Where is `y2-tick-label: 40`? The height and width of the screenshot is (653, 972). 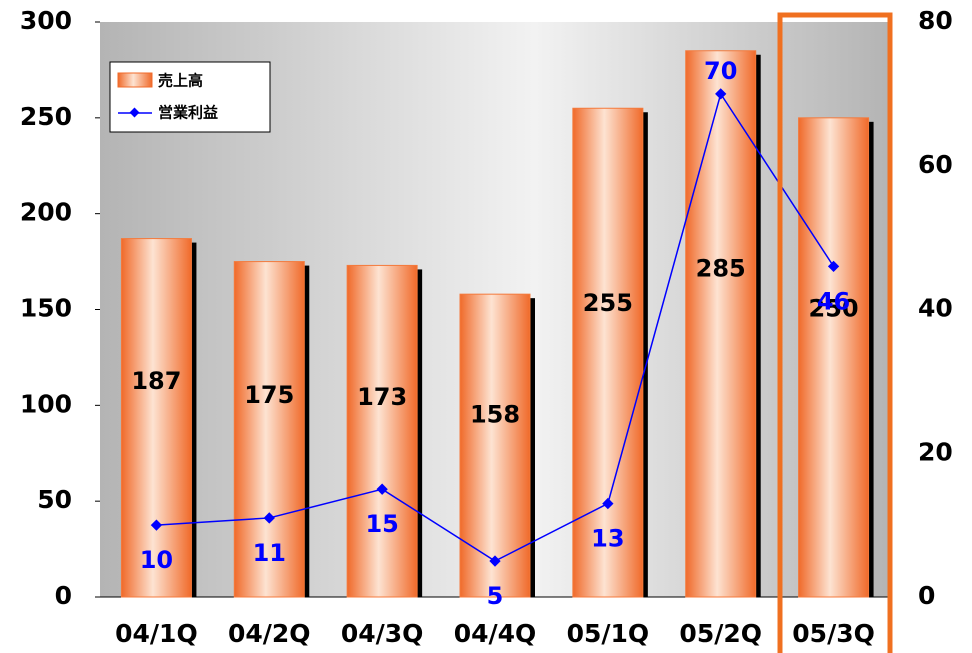
y2-tick-label: 40 is located at coordinates (935, 308).